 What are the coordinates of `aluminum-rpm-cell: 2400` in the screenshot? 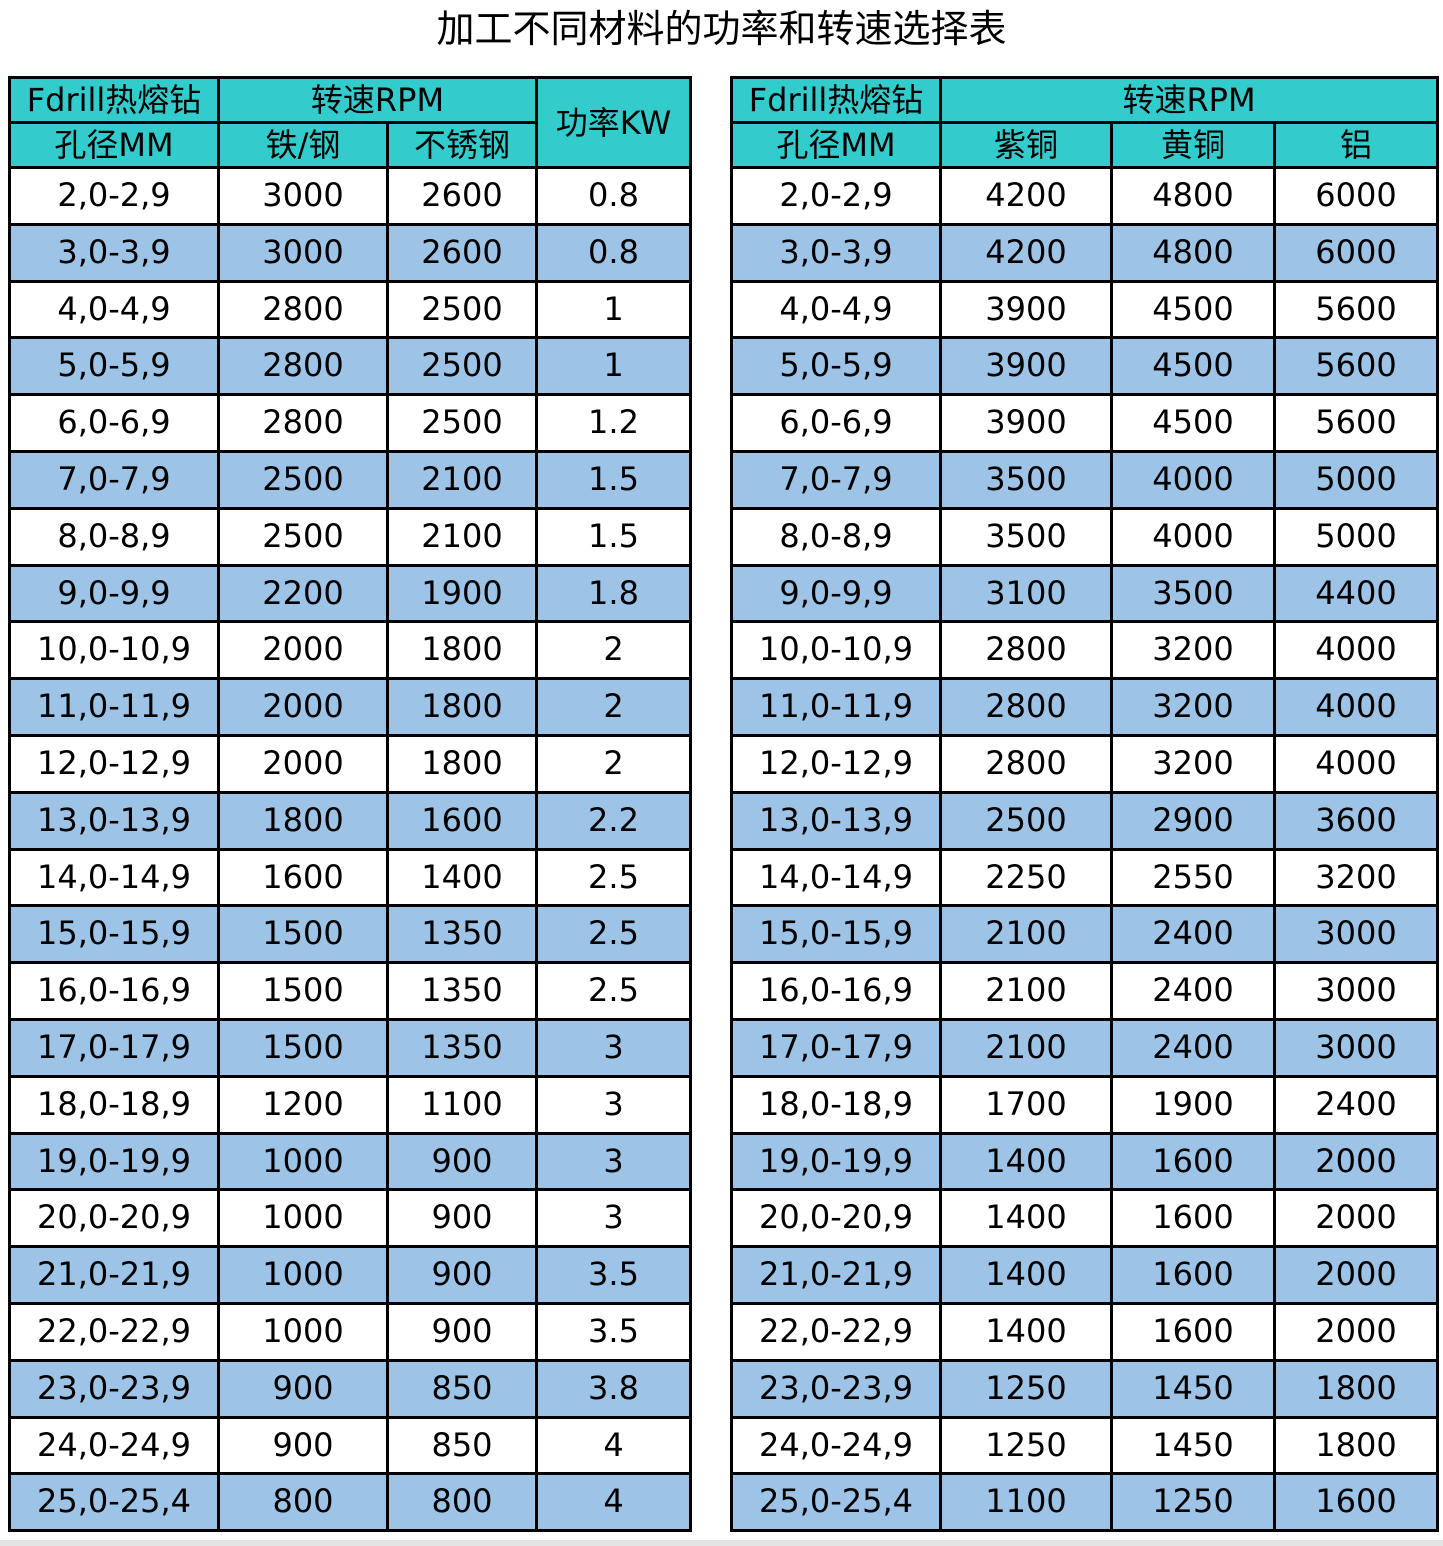 It's located at (1356, 1104).